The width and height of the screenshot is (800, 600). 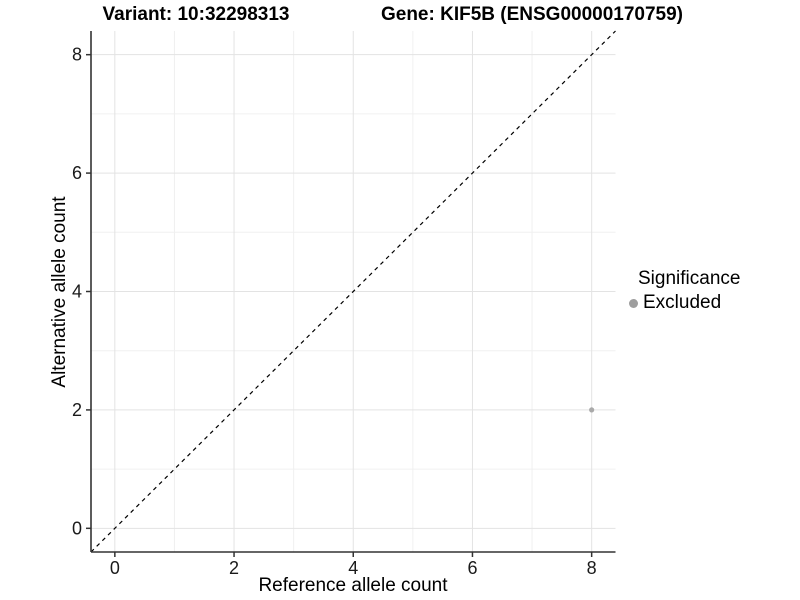 I want to click on legend-swatch-excluded-icon, so click(x=633, y=303).